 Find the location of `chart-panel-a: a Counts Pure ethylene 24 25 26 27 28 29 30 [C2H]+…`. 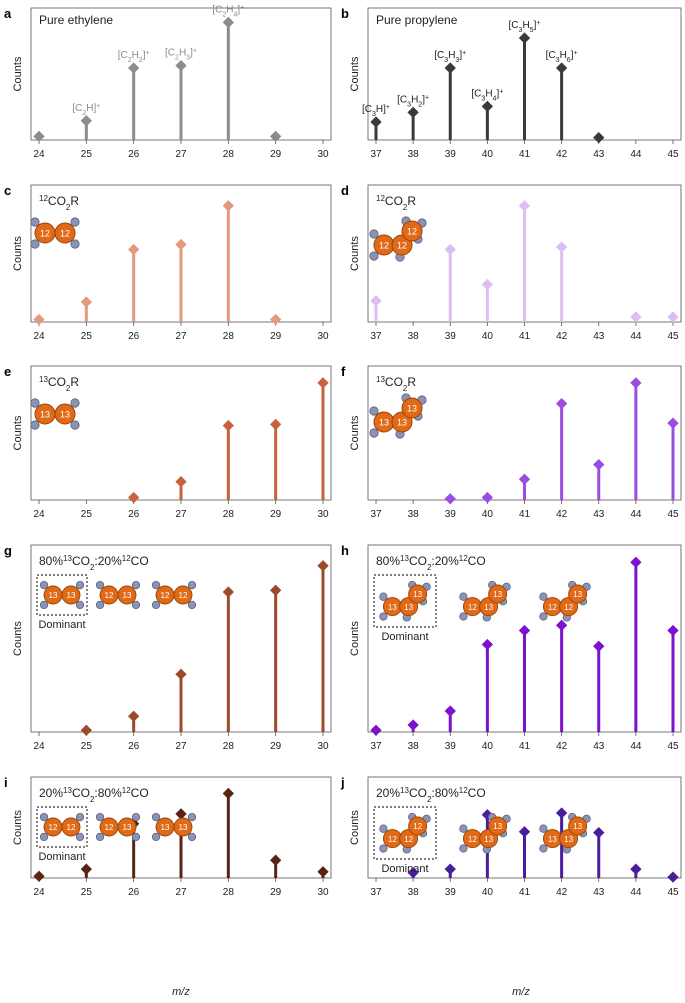

chart-panel-a: a Counts Pure ethylene 24 25 26 27 28 29 30 [C2H]+… is located at coordinates (168, 82).